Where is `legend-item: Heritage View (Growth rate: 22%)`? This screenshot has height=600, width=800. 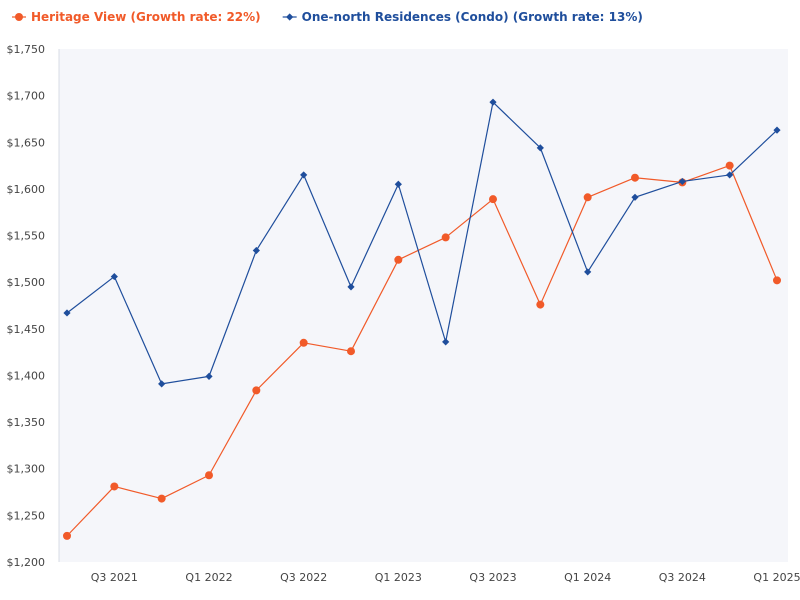
legend-item: Heritage View (Growth rate: 22%) is located at coordinates (136, 17).